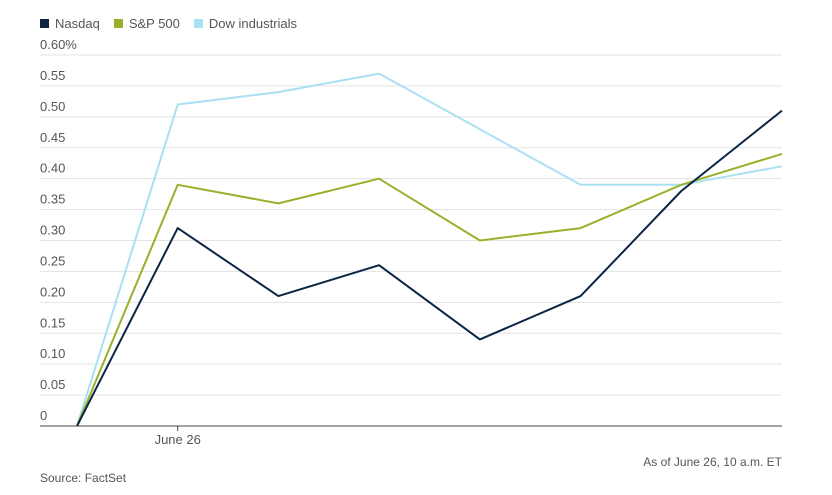 This screenshot has height=495, width=832. What do you see at coordinates (43, 415) in the screenshot?
I see `y-tick-label: 0` at bounding box center [43, 415].